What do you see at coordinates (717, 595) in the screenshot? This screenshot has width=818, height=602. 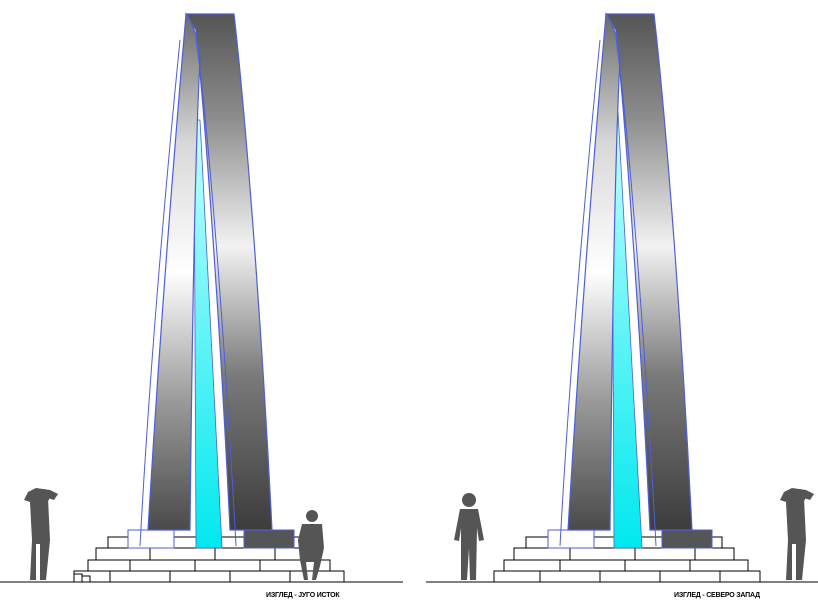 I see `caption-northwest: ИЗГЛЕД - СЕВЕРО ЗАПАД` at bounding box center [717, 595].